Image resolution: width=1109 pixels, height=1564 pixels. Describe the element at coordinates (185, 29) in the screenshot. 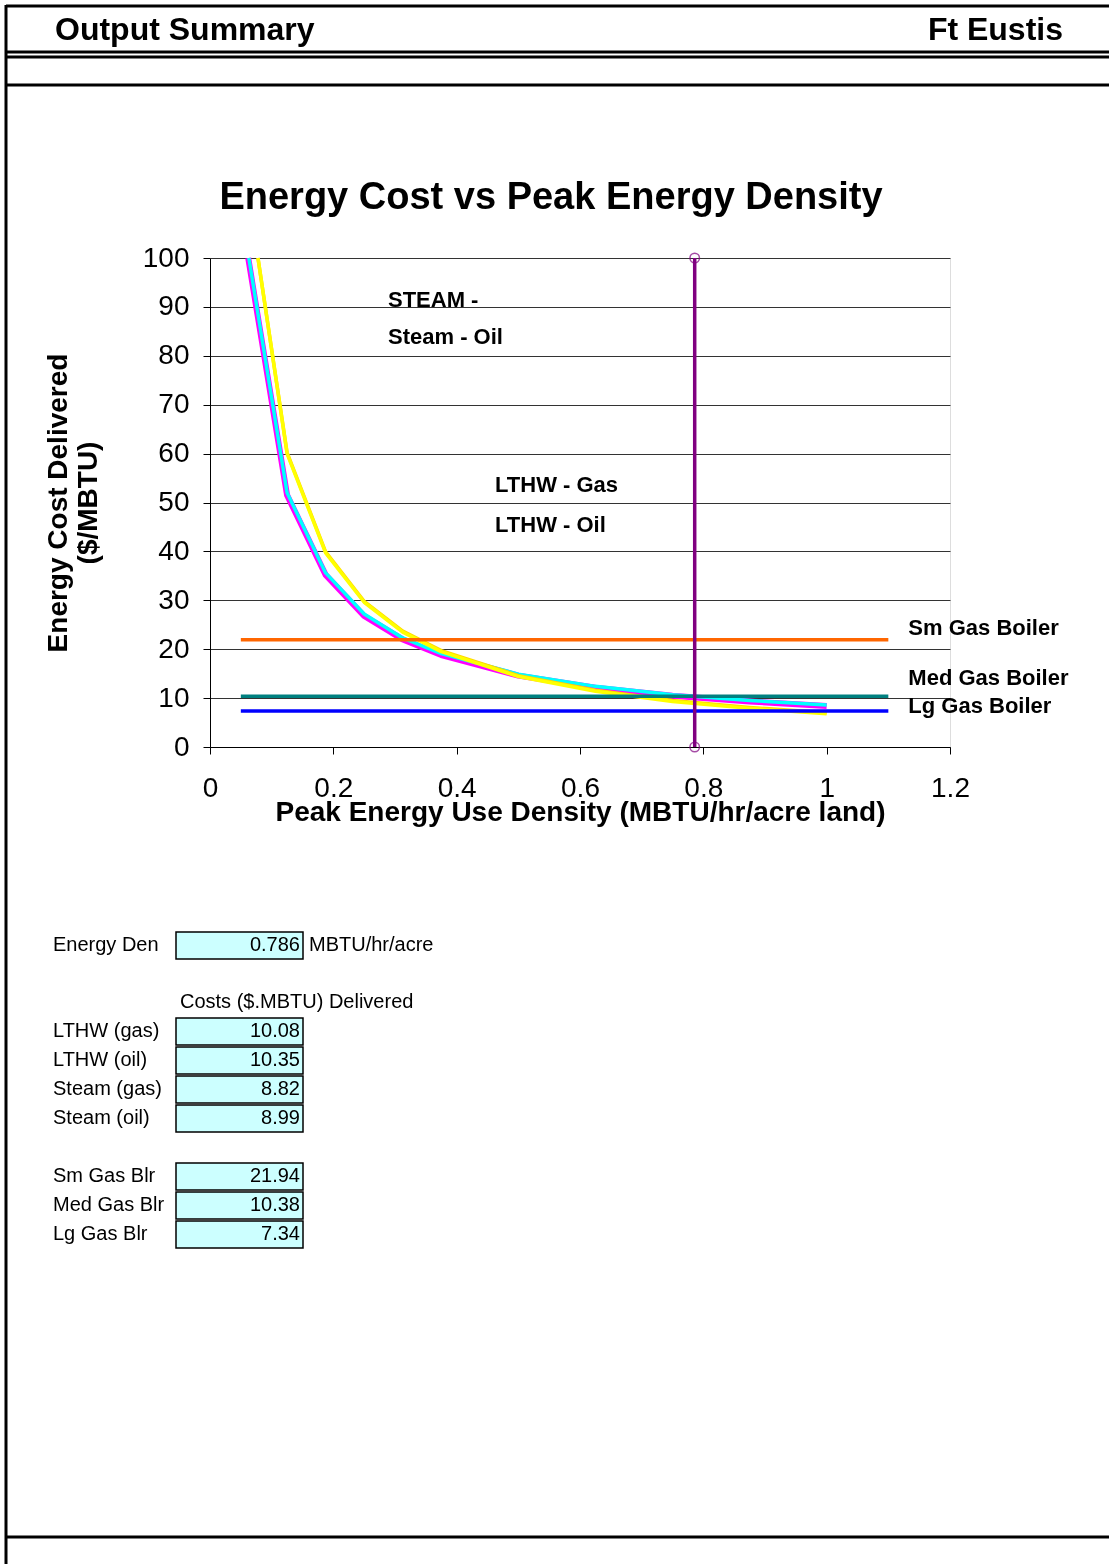

I see `text: Output Summary` at that location.